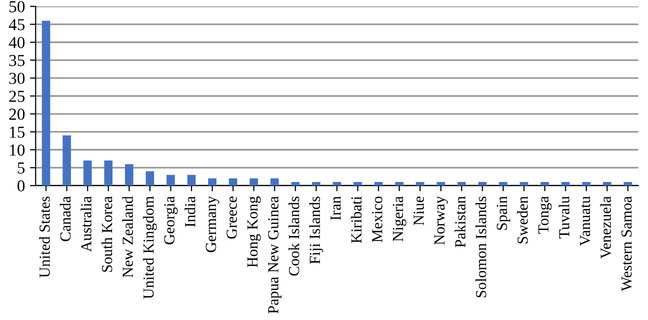 This screenshot has height=320, width=648. What do you see at coordinates (564, 217) in the screenshot?
I see `x-tick-label: Tuvalu` at bounding box center [564, 217].